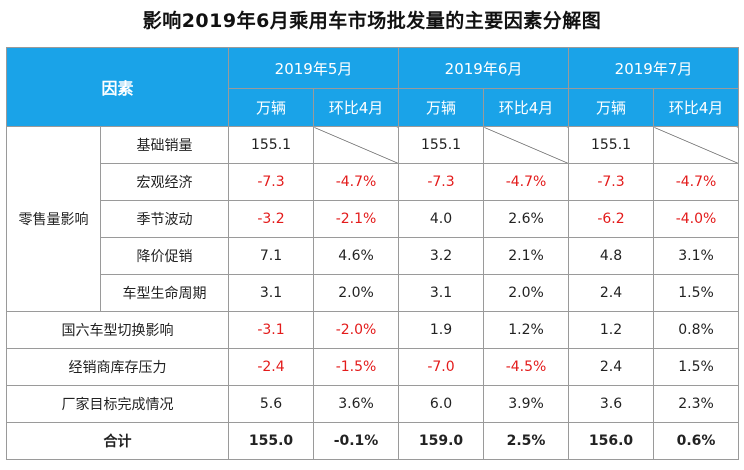  I want to click on table-row: 国六车型切换影响 -3.1 -2.0% 1.9 1.2% 1.2 0.8%, so click(372, 330).